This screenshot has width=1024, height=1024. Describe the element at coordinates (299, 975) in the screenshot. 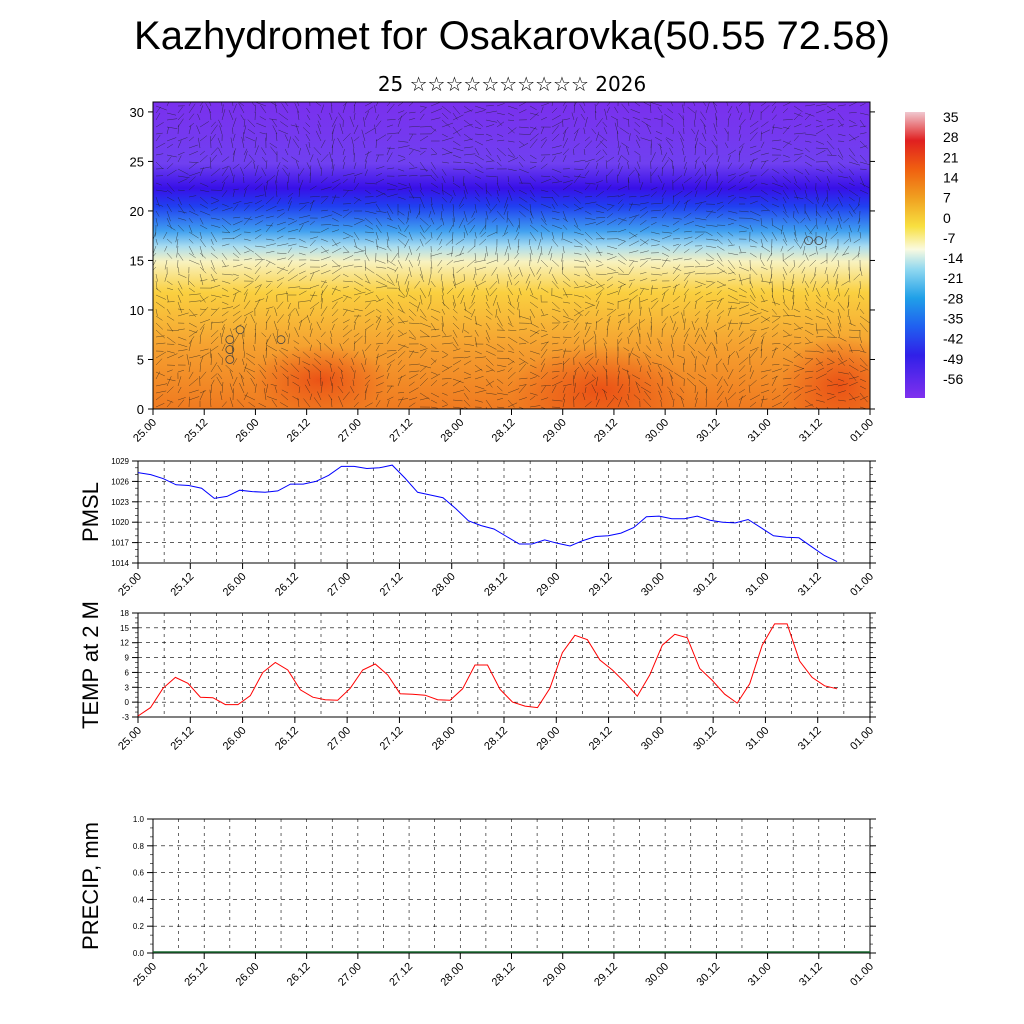

I see `x-tick-label: 26.12` at that location.